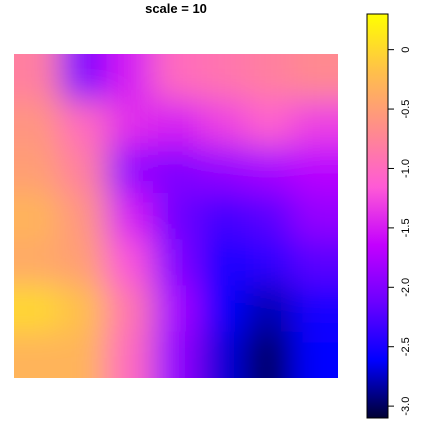 The image size is (432, 432). Describe the element at coordinates (406, 50) in the screenshot. I see `colorbar-tick-label: 0` at that location.